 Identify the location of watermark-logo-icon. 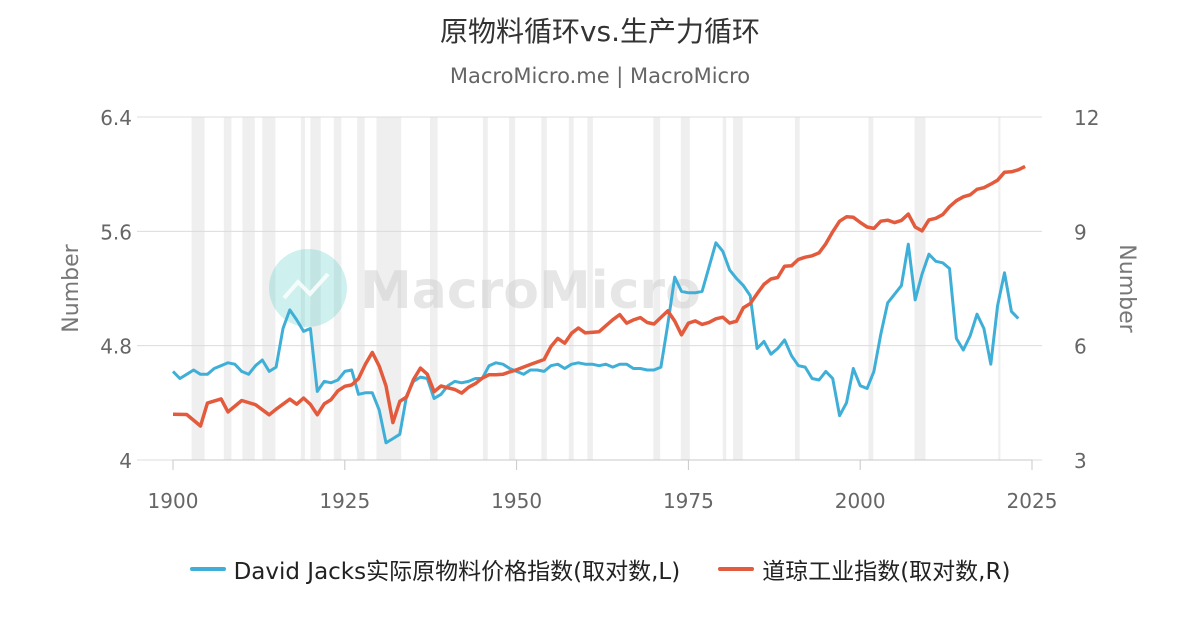
(308, 288).